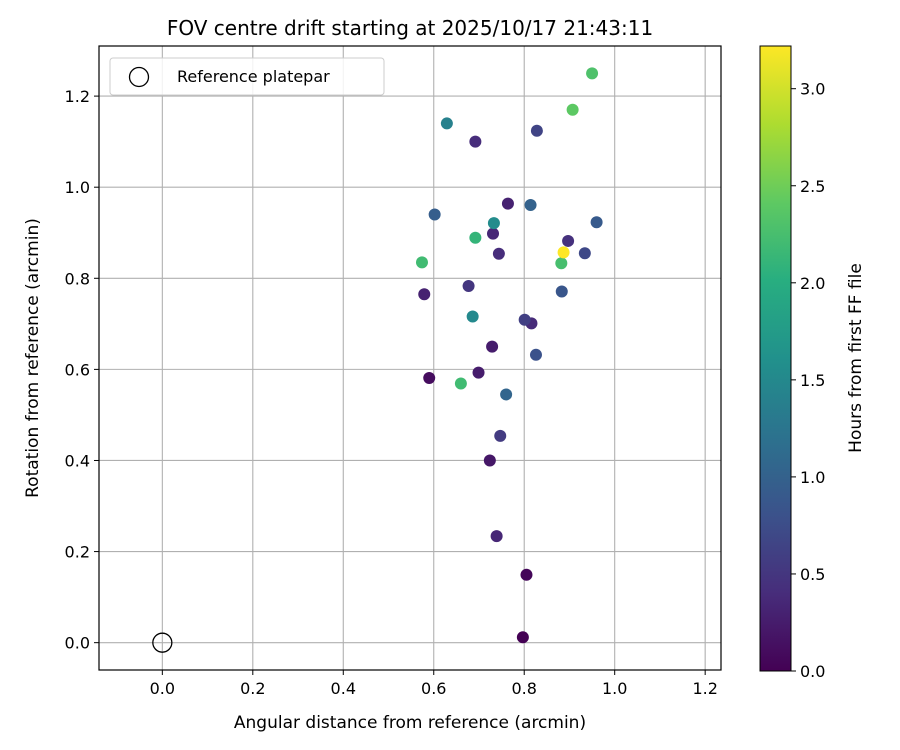  What do you see at coordinates (812, 574) in the screenshot?
I see `colorbar-tick-label: 0.5` at bounding box center [812, 574].